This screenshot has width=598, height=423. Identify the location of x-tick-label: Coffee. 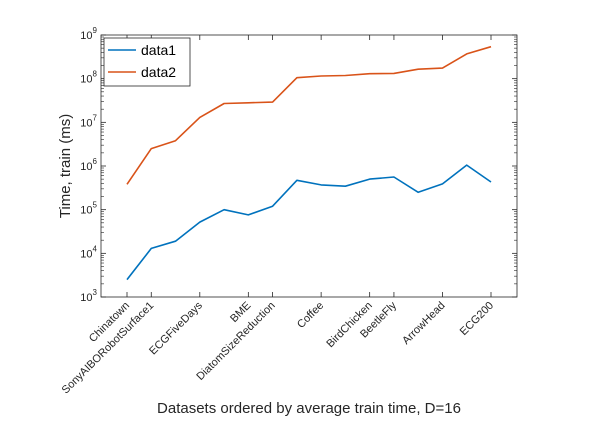
(310, 315).